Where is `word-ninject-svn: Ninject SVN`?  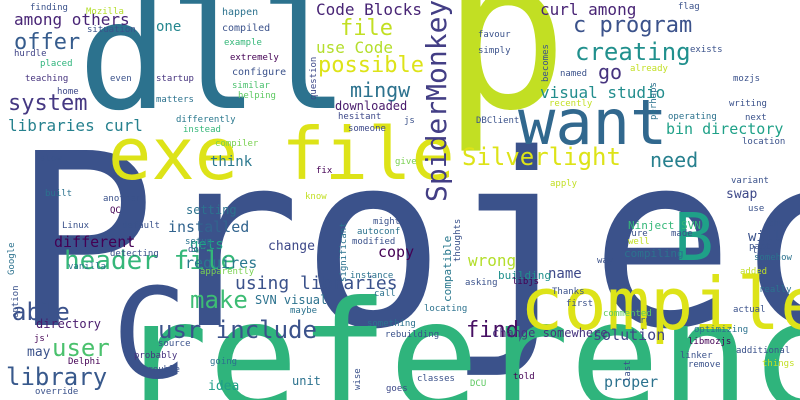
word-ninject-svn: Ninject SVN is located at coordinates (664, 225).